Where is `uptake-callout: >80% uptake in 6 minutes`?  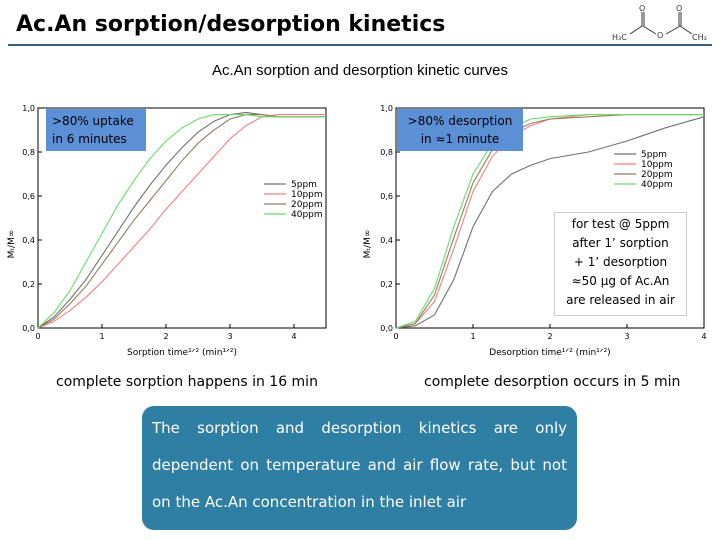 uptake-callout: >80% uptake in 6 minutes is located at coordinates (96, 130).